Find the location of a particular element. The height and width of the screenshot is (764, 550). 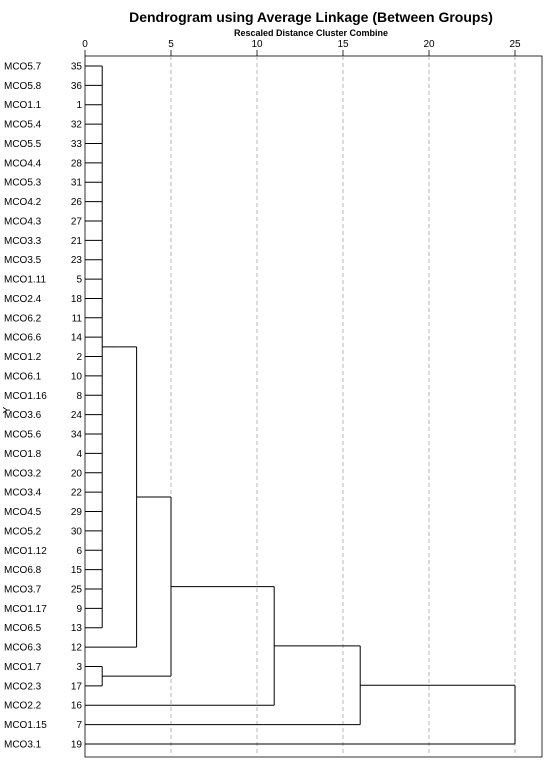

leaf-label: MCO3.5 is located at coordinates (23, 260).